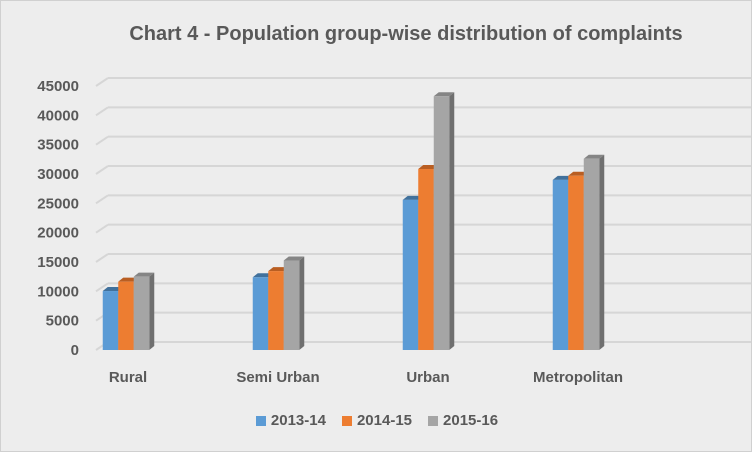 The height and width of the screenshot is (452, 752). Describe the element at coordinates (58, 233) in the screenshot. I see `y-tick-label: 20000` at that location.